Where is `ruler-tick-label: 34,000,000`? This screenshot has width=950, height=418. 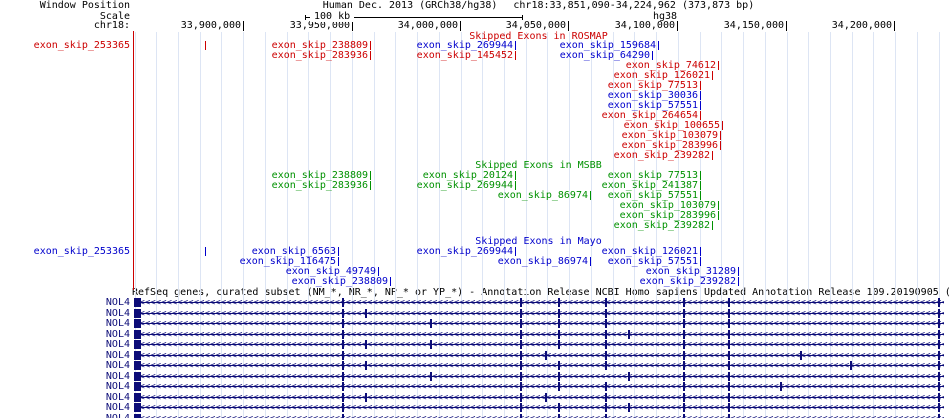 ruler-tick-label: 34,000,000 is located at coordinates (427, 25).